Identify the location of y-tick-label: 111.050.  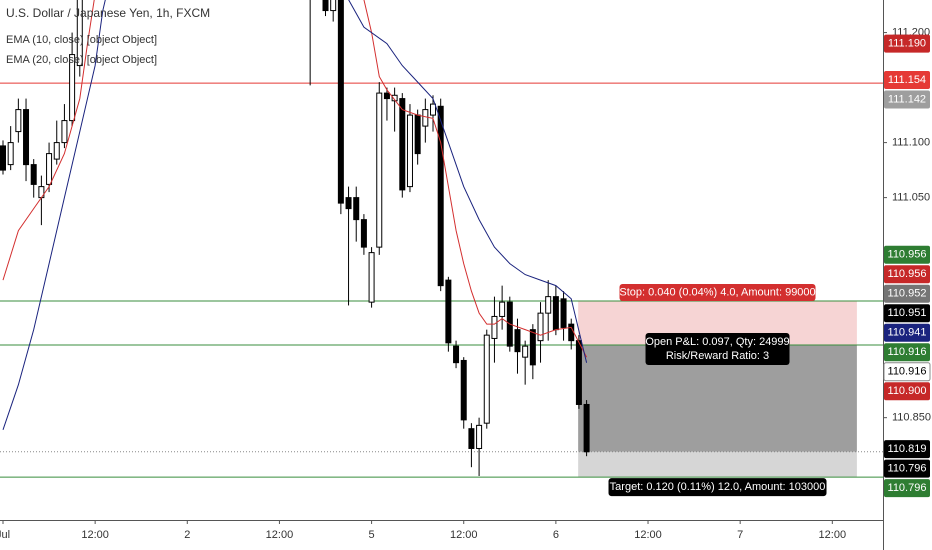
(911, 198).